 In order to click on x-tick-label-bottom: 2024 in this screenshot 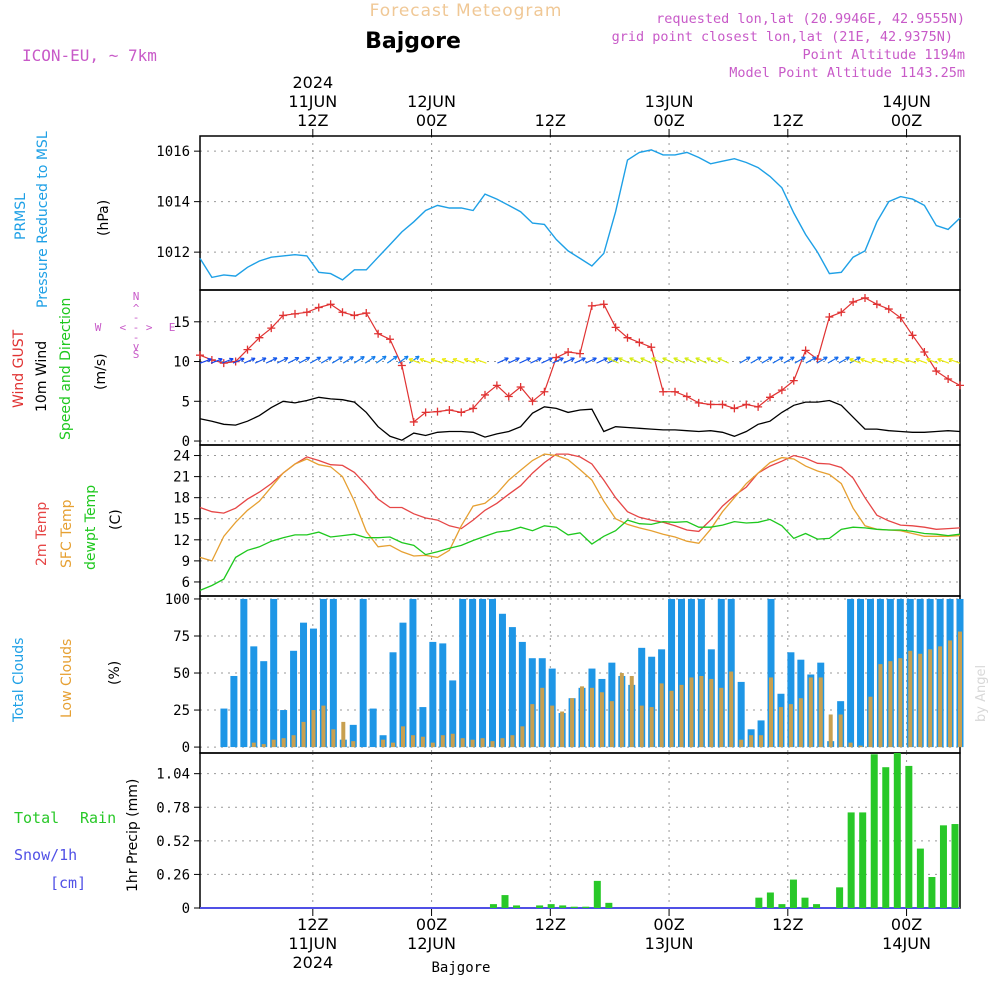, I will do `click(312, 962)`.